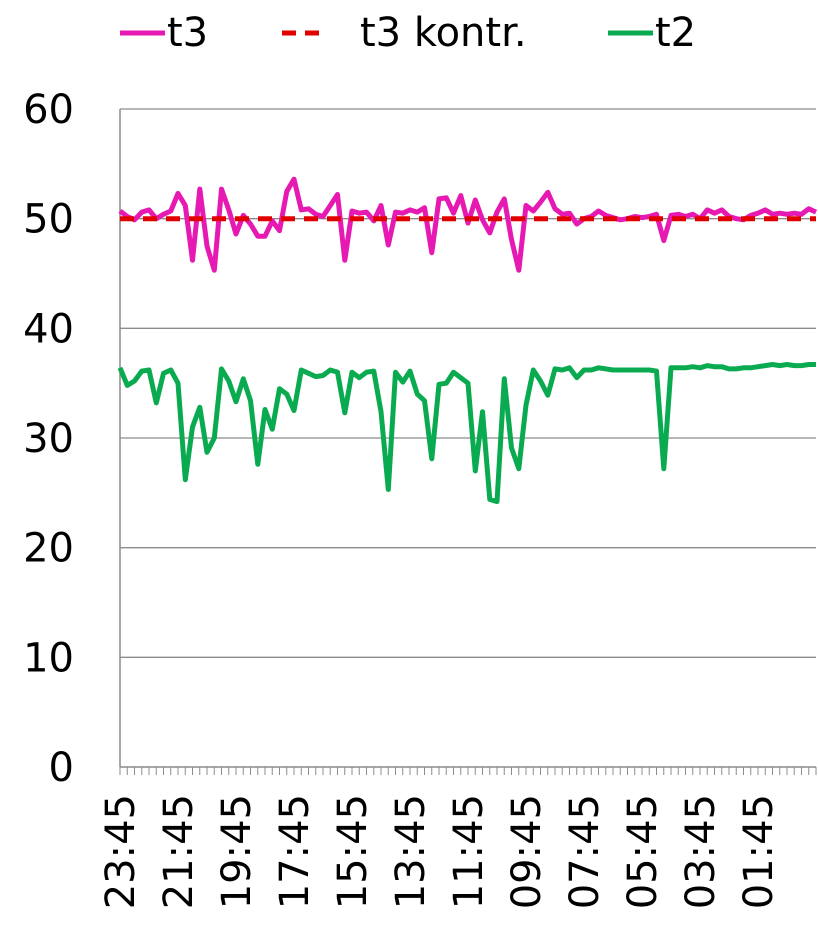 Image resolution: width=818 pixels, height=944 pixels. I want to click on legend-label-t3-kontr: t3 kontr., so click(443, 33).